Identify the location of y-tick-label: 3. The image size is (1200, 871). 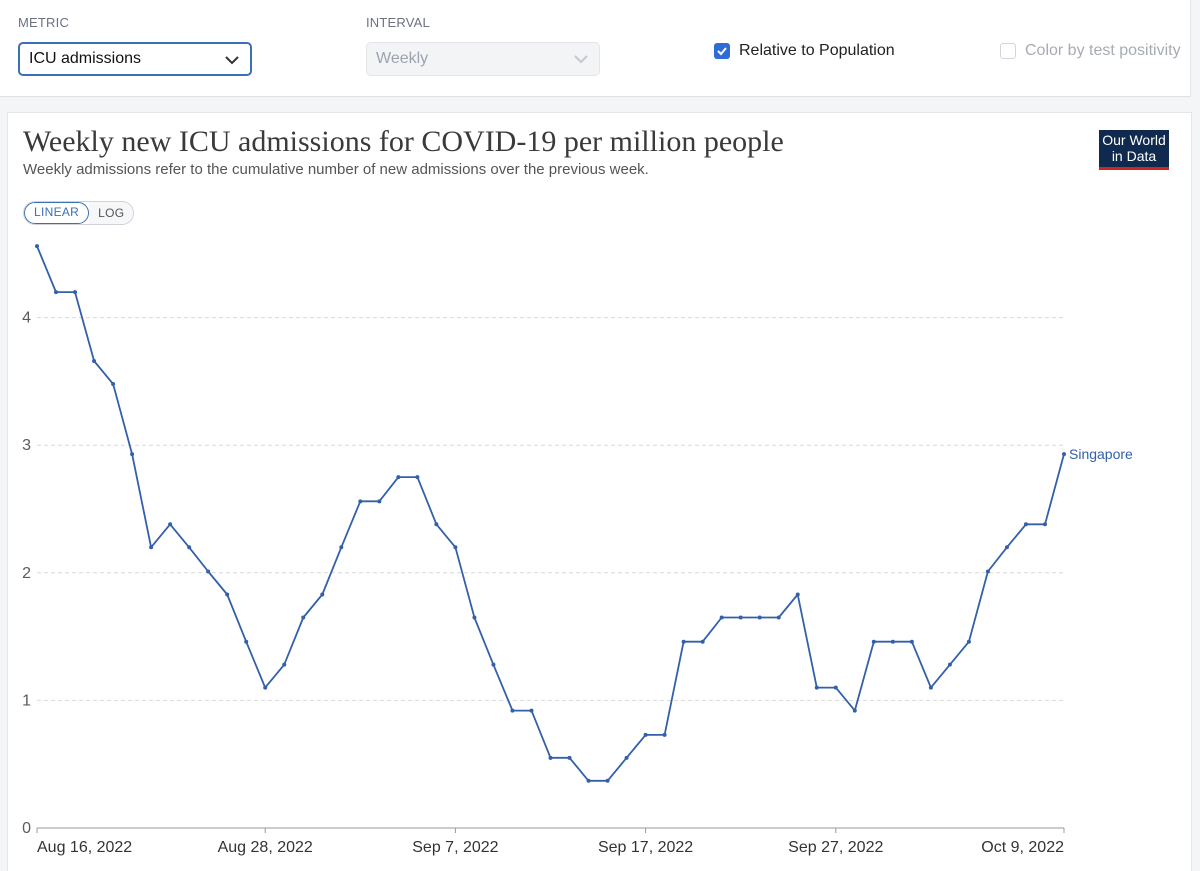
(26, 445).